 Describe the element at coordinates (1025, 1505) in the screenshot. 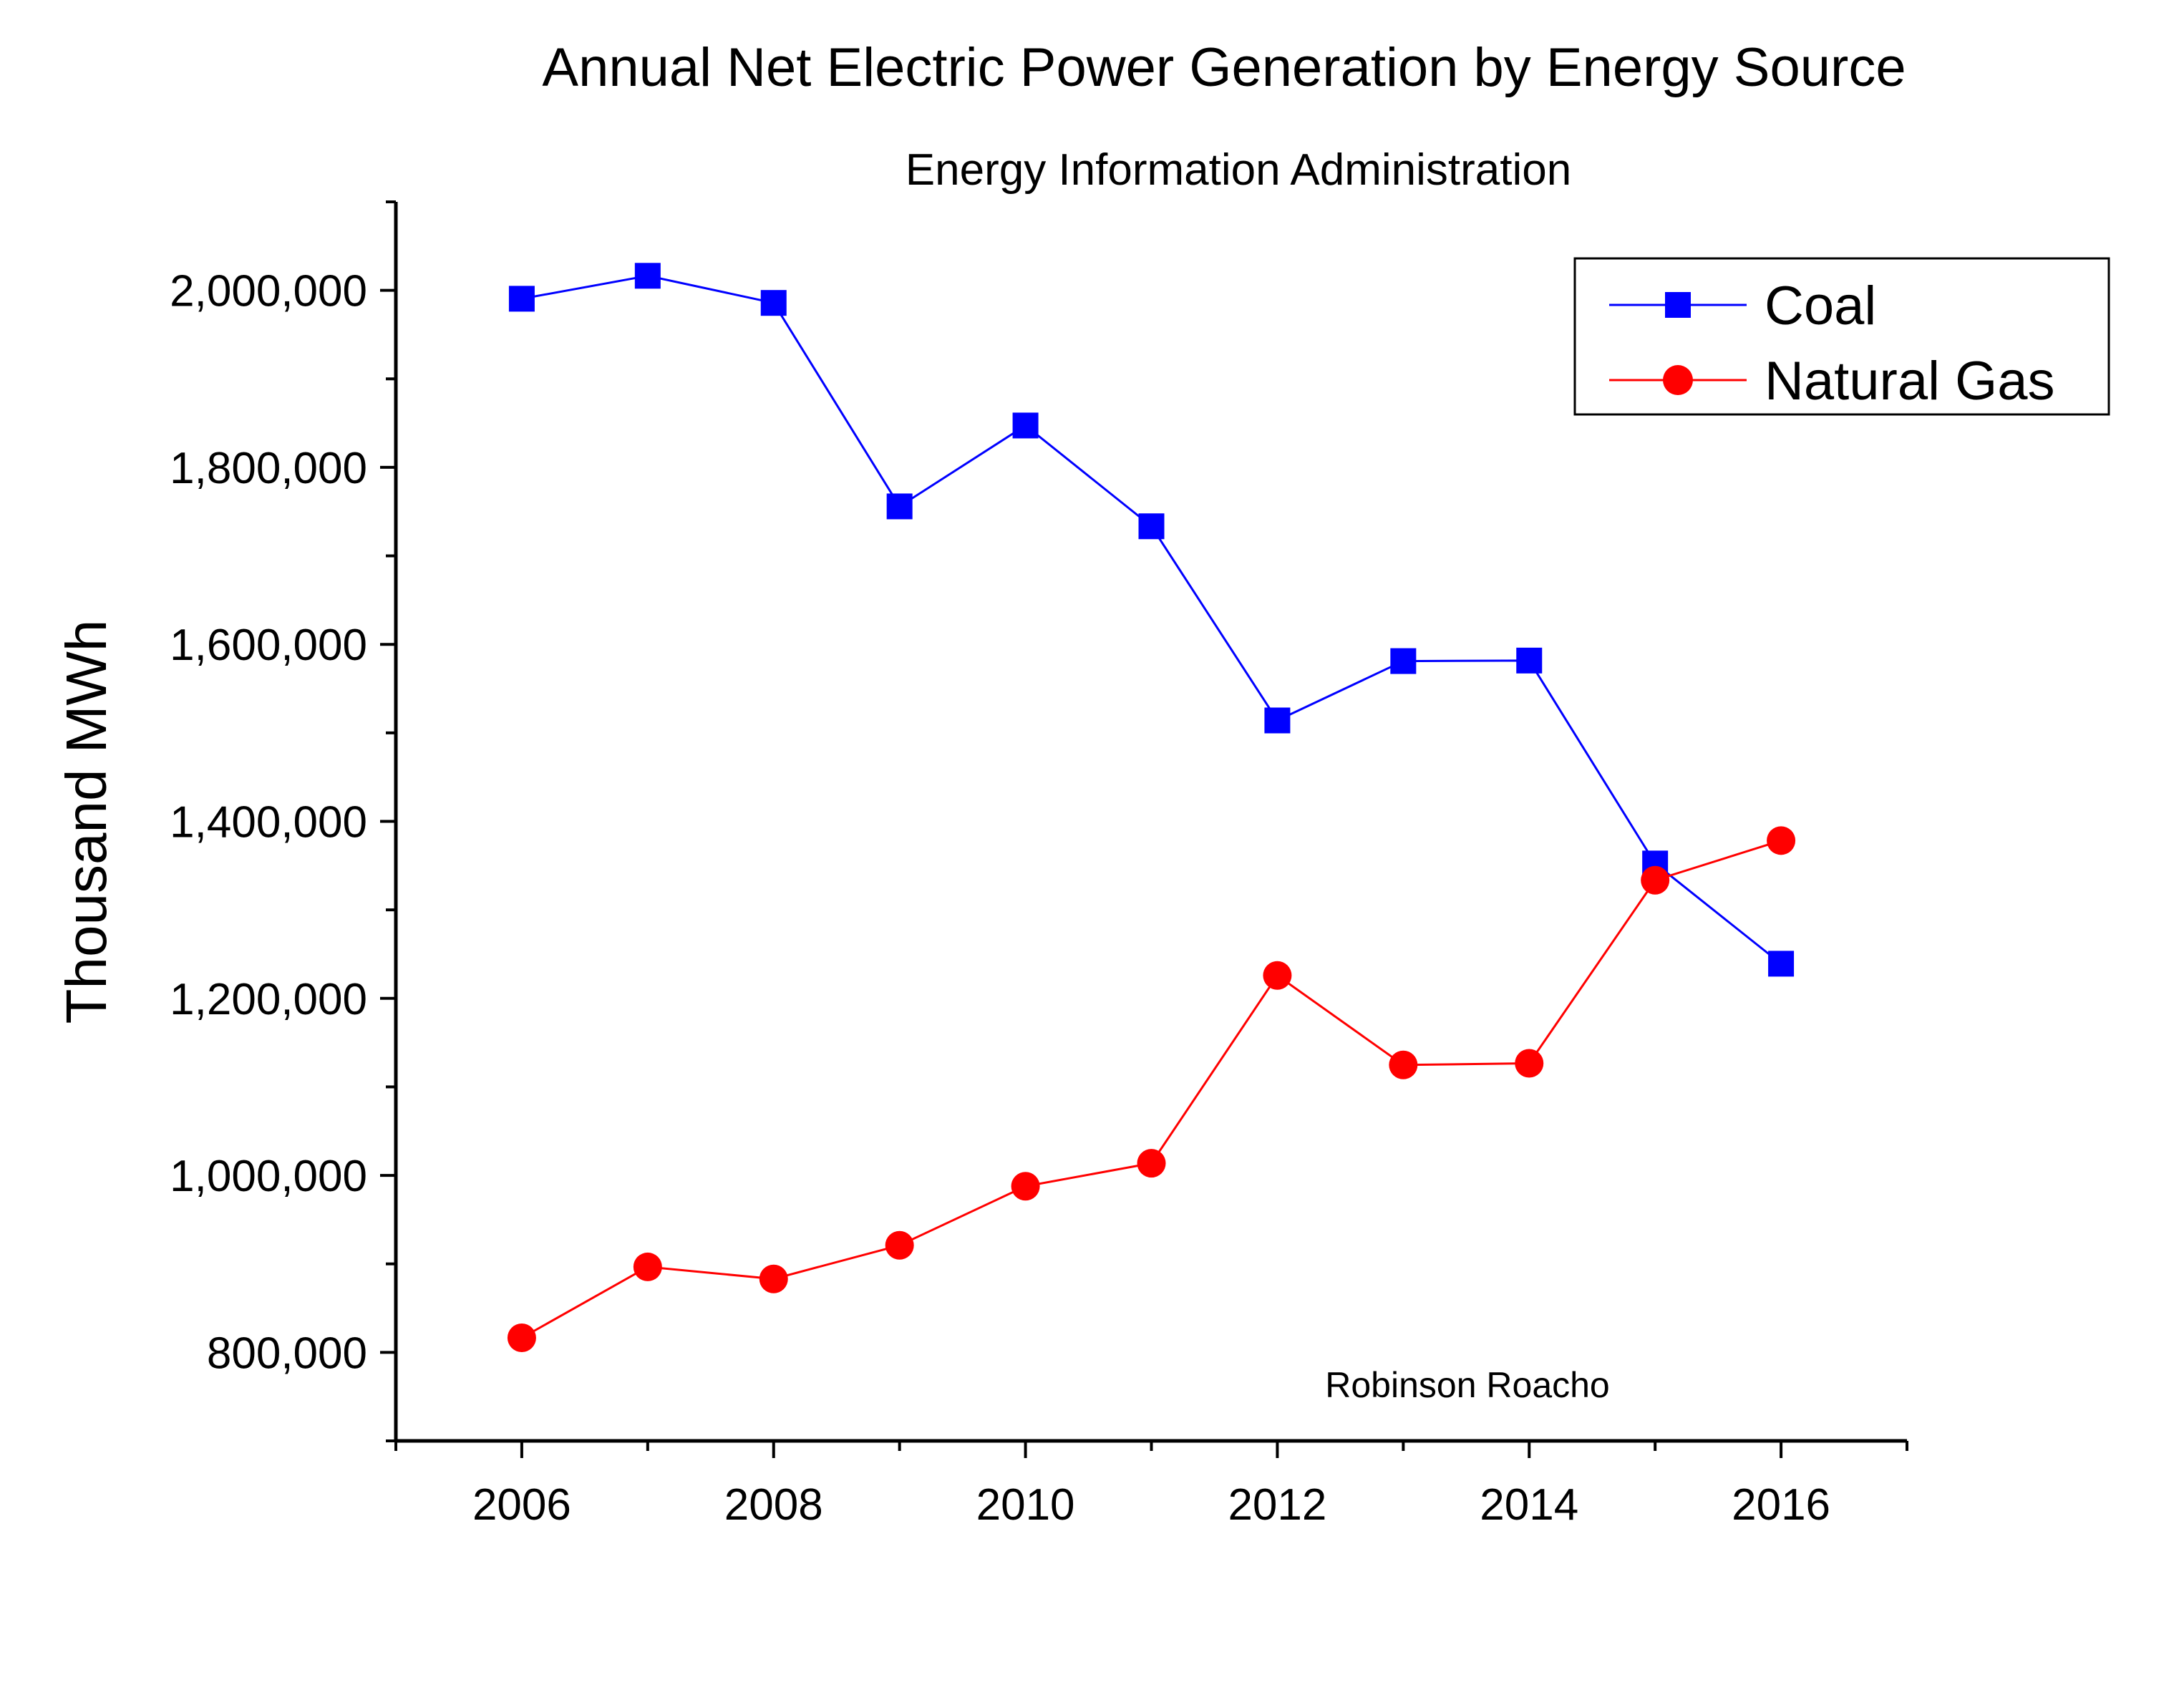

I see `x-tick-label: 2010` at that location.